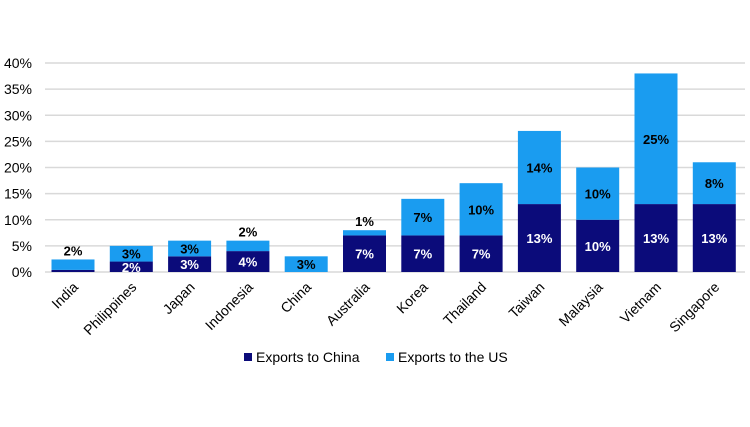 The height and width of the screenshot is (427, 750). What do you see at coordinates (526, 300) in the screenshot?
I see `x-tick-label: Taiwan` at bounding box center [526, 300].